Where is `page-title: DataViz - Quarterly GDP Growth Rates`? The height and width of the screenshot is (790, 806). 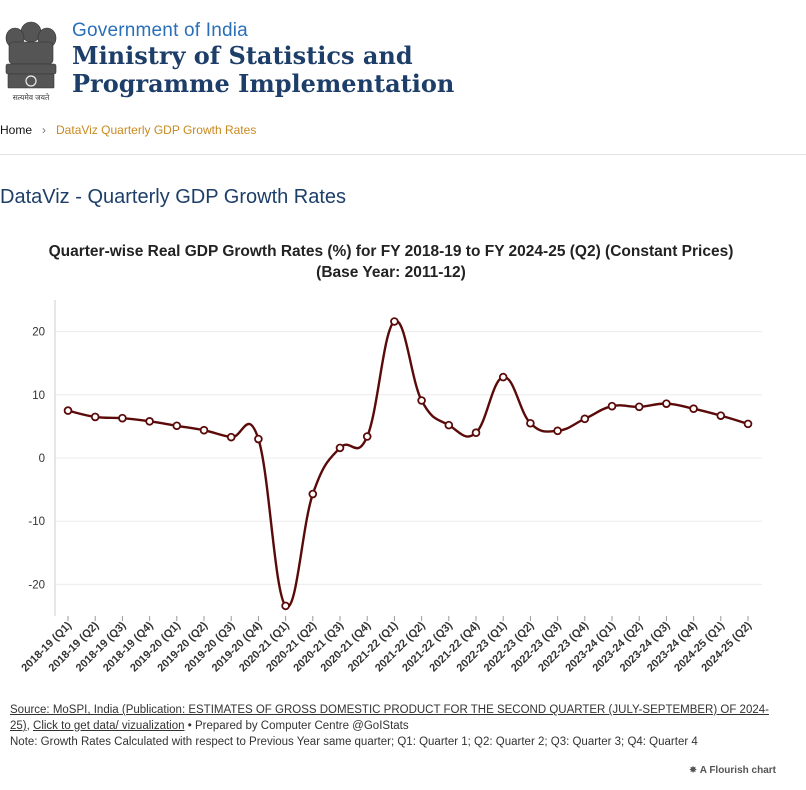 page-title: DataViz - Quarterly GDP Growth Rates is located at coordinates (173, 197).